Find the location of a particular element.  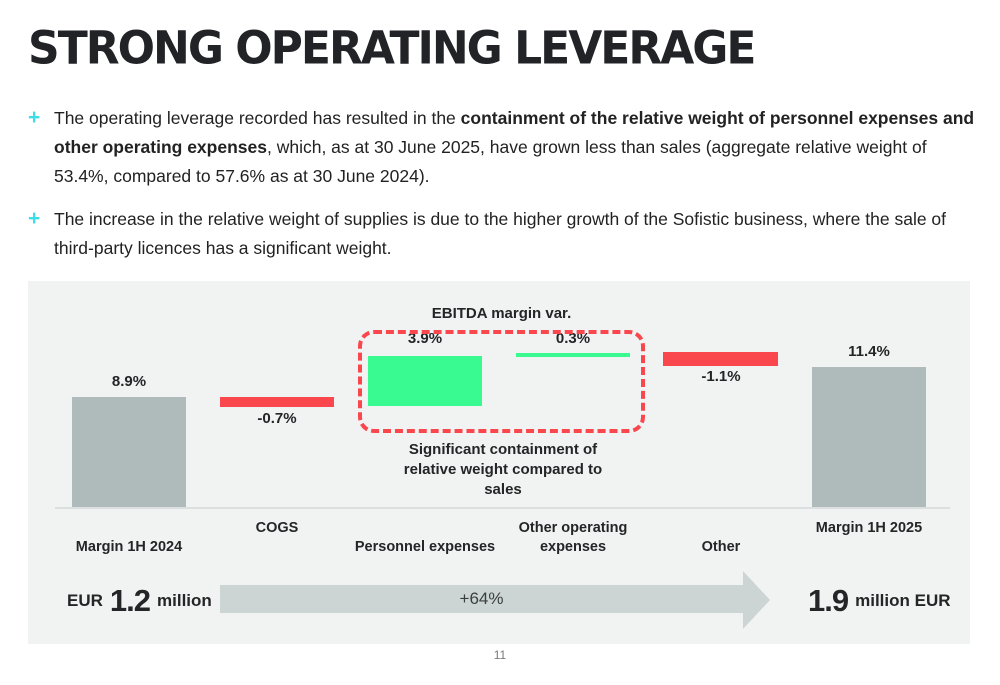

end-value-group: 1.9 million EUR is located at coordinates (879, 601).